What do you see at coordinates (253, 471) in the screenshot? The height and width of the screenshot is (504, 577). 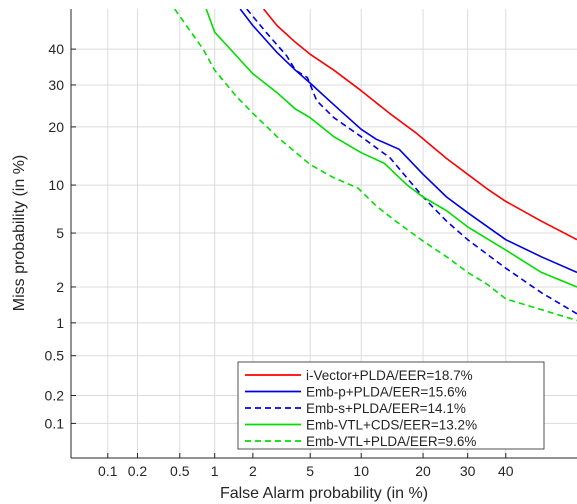 I see `x-tick-label: 2` at bounding box center [253, 471].